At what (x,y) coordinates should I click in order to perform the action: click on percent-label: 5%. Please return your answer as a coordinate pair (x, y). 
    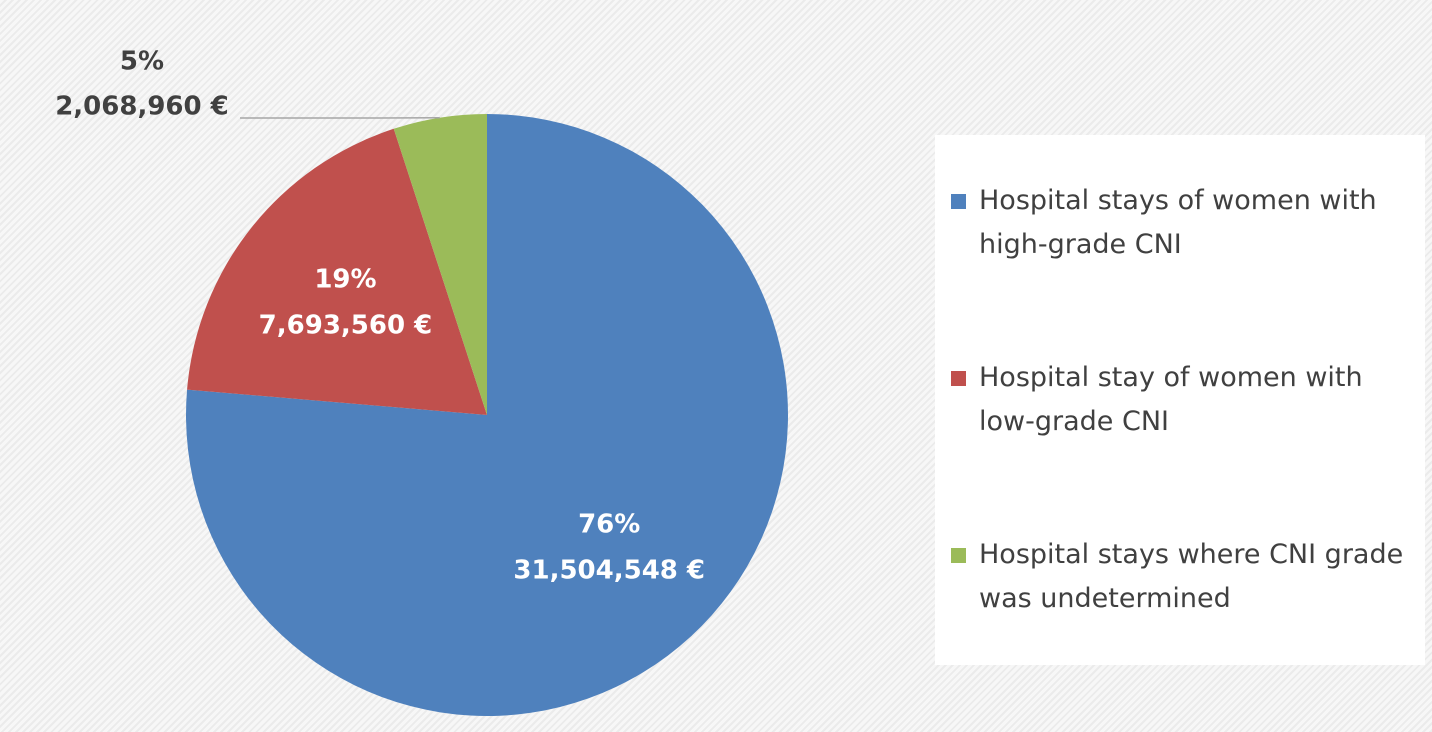
    Looking at the image, I should click on (142, 62).